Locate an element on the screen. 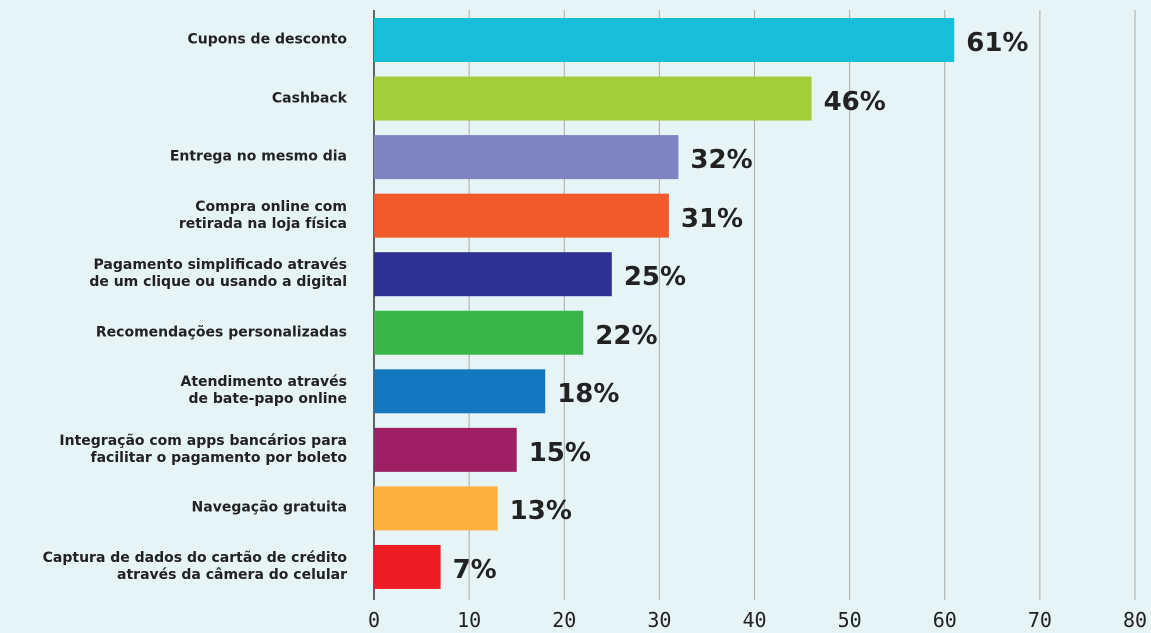 This screenshot has height=633, width=1151. category-label: Recomendações personalizadas is located at coordinates (221, 332).